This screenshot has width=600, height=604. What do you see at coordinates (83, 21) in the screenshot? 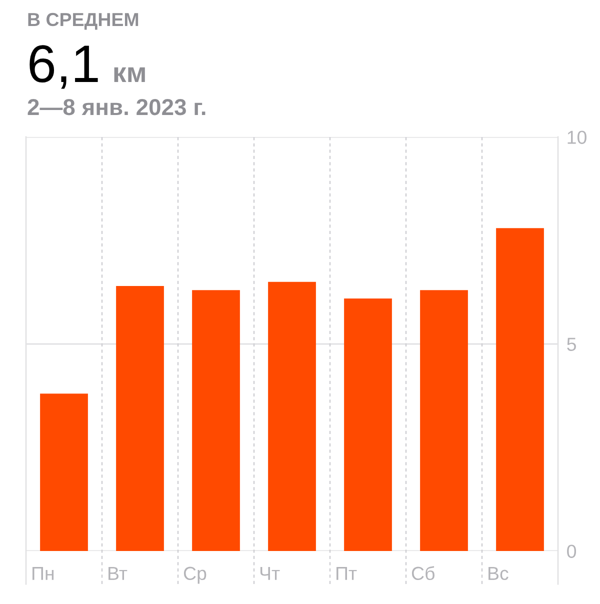
I see `chart-title: В СРЕДНЕМ` at bounding box center [83, 21].